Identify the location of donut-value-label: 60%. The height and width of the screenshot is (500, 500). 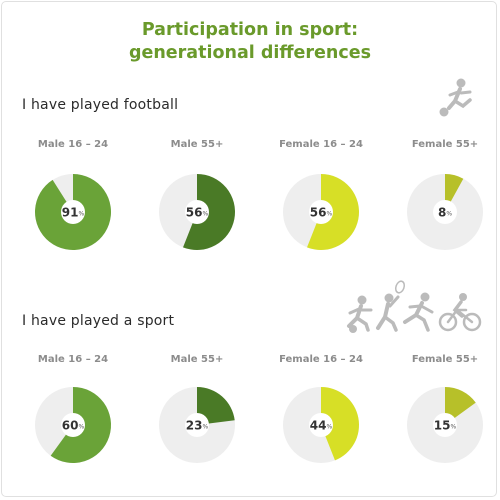
(73, 426).